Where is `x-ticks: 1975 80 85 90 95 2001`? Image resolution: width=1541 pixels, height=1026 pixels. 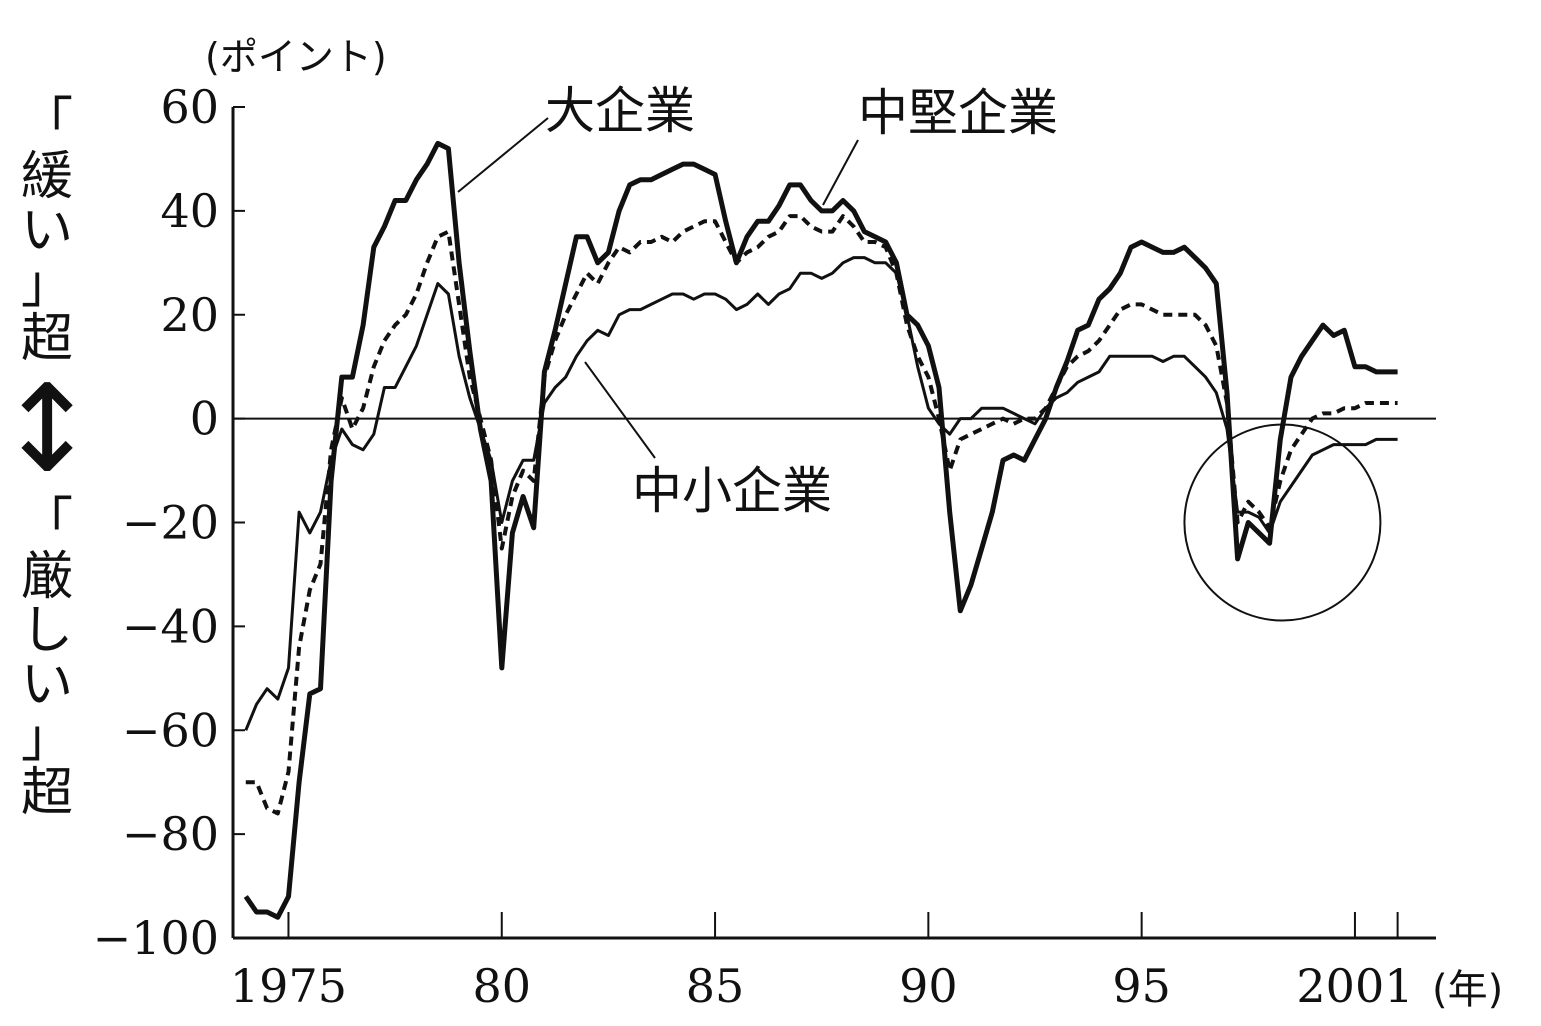
x-ticks: 1975 80 85 90 95 2001 is located at coordinates (821, 962).